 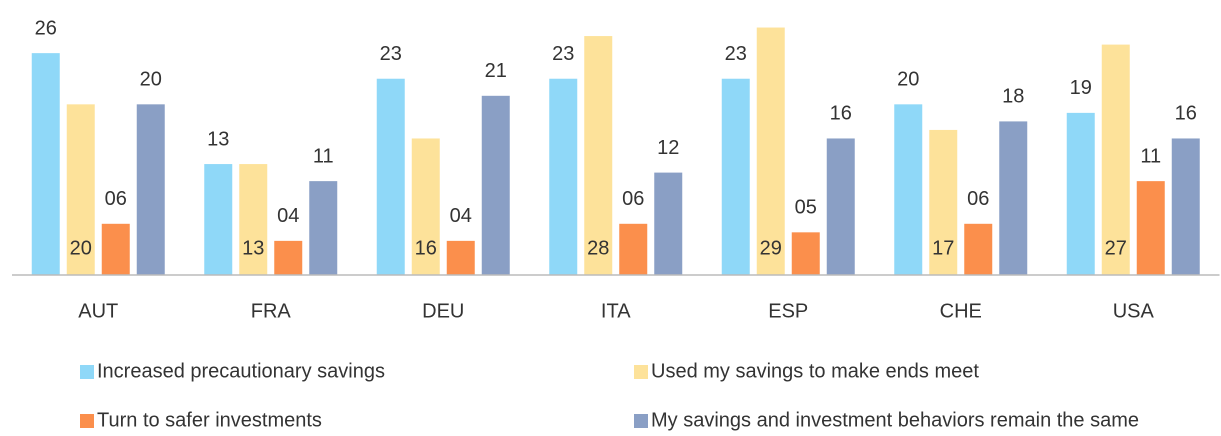 I want to click on data-label: 28, so click(x=598, y=248).